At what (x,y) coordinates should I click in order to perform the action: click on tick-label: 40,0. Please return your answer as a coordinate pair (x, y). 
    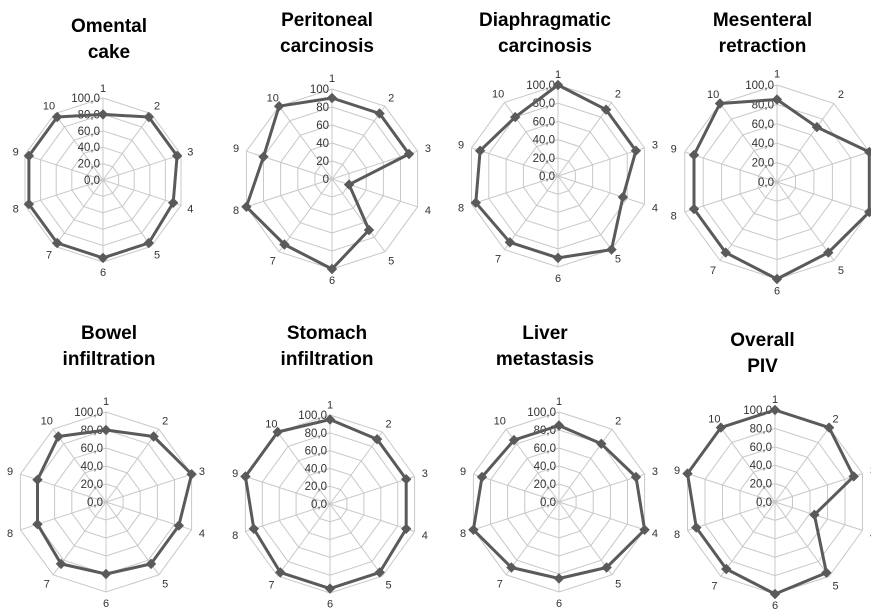
    Looking at the image, I should click on (92, 467).